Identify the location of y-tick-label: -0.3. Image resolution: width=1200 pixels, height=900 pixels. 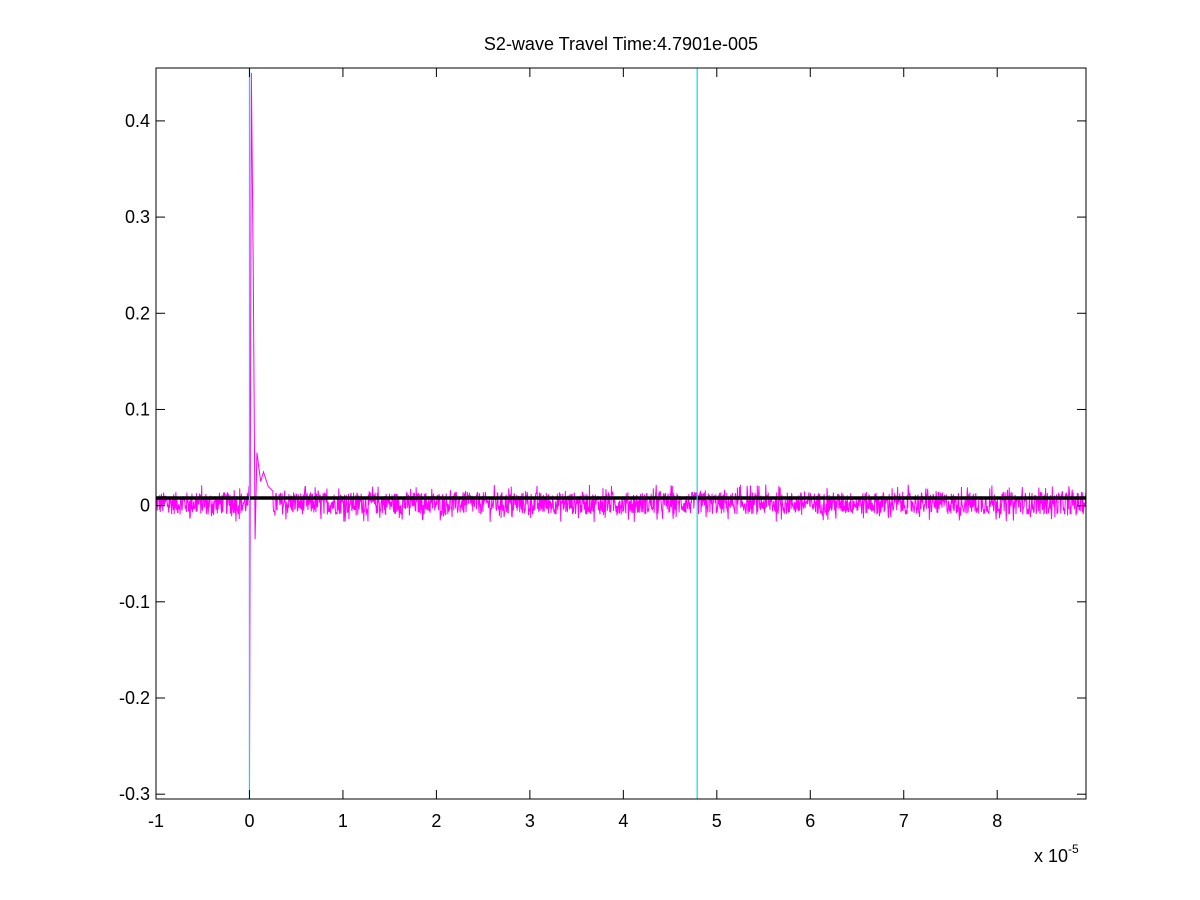
(134, 794).